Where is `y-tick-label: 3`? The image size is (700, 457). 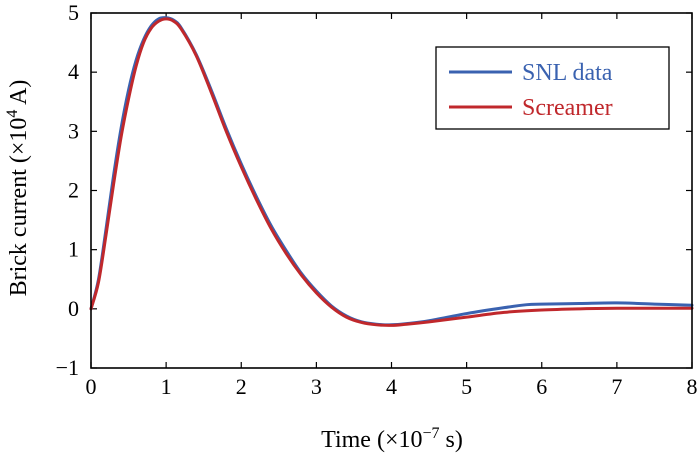 y-tick-label: 3 is located at coordinates (73, 130).